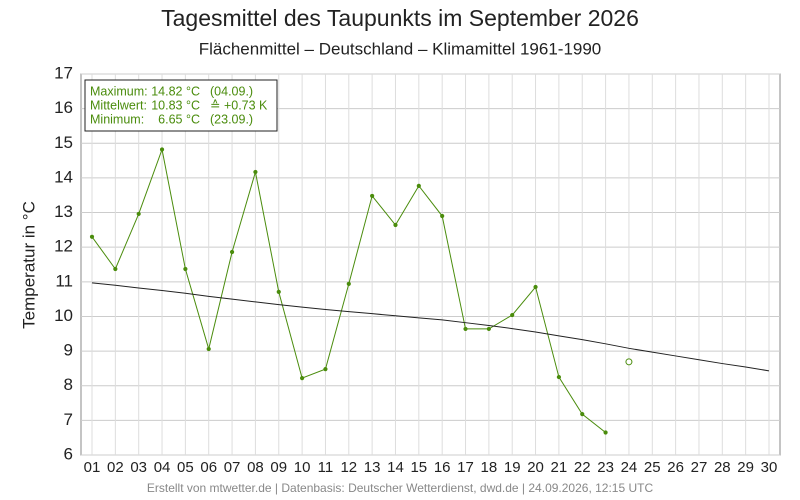 The image size is (800, 500). I want to click on stats-box, so click(181, 105).